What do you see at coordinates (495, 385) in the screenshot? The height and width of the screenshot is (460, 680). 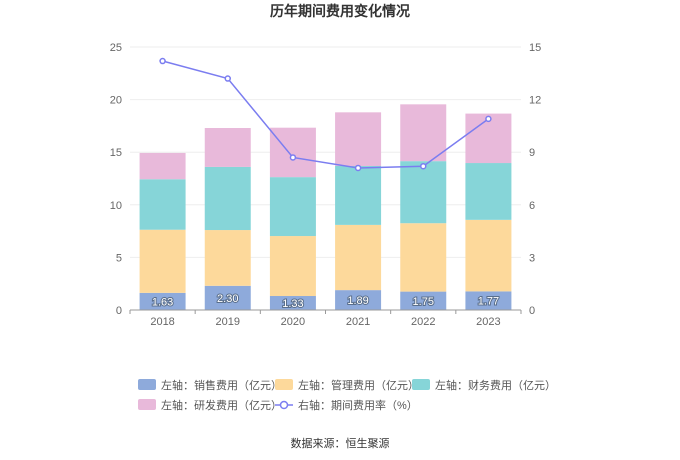 I see `legend-label: 左轴：财务费用（亿元）` at bounding box center [495, 385].